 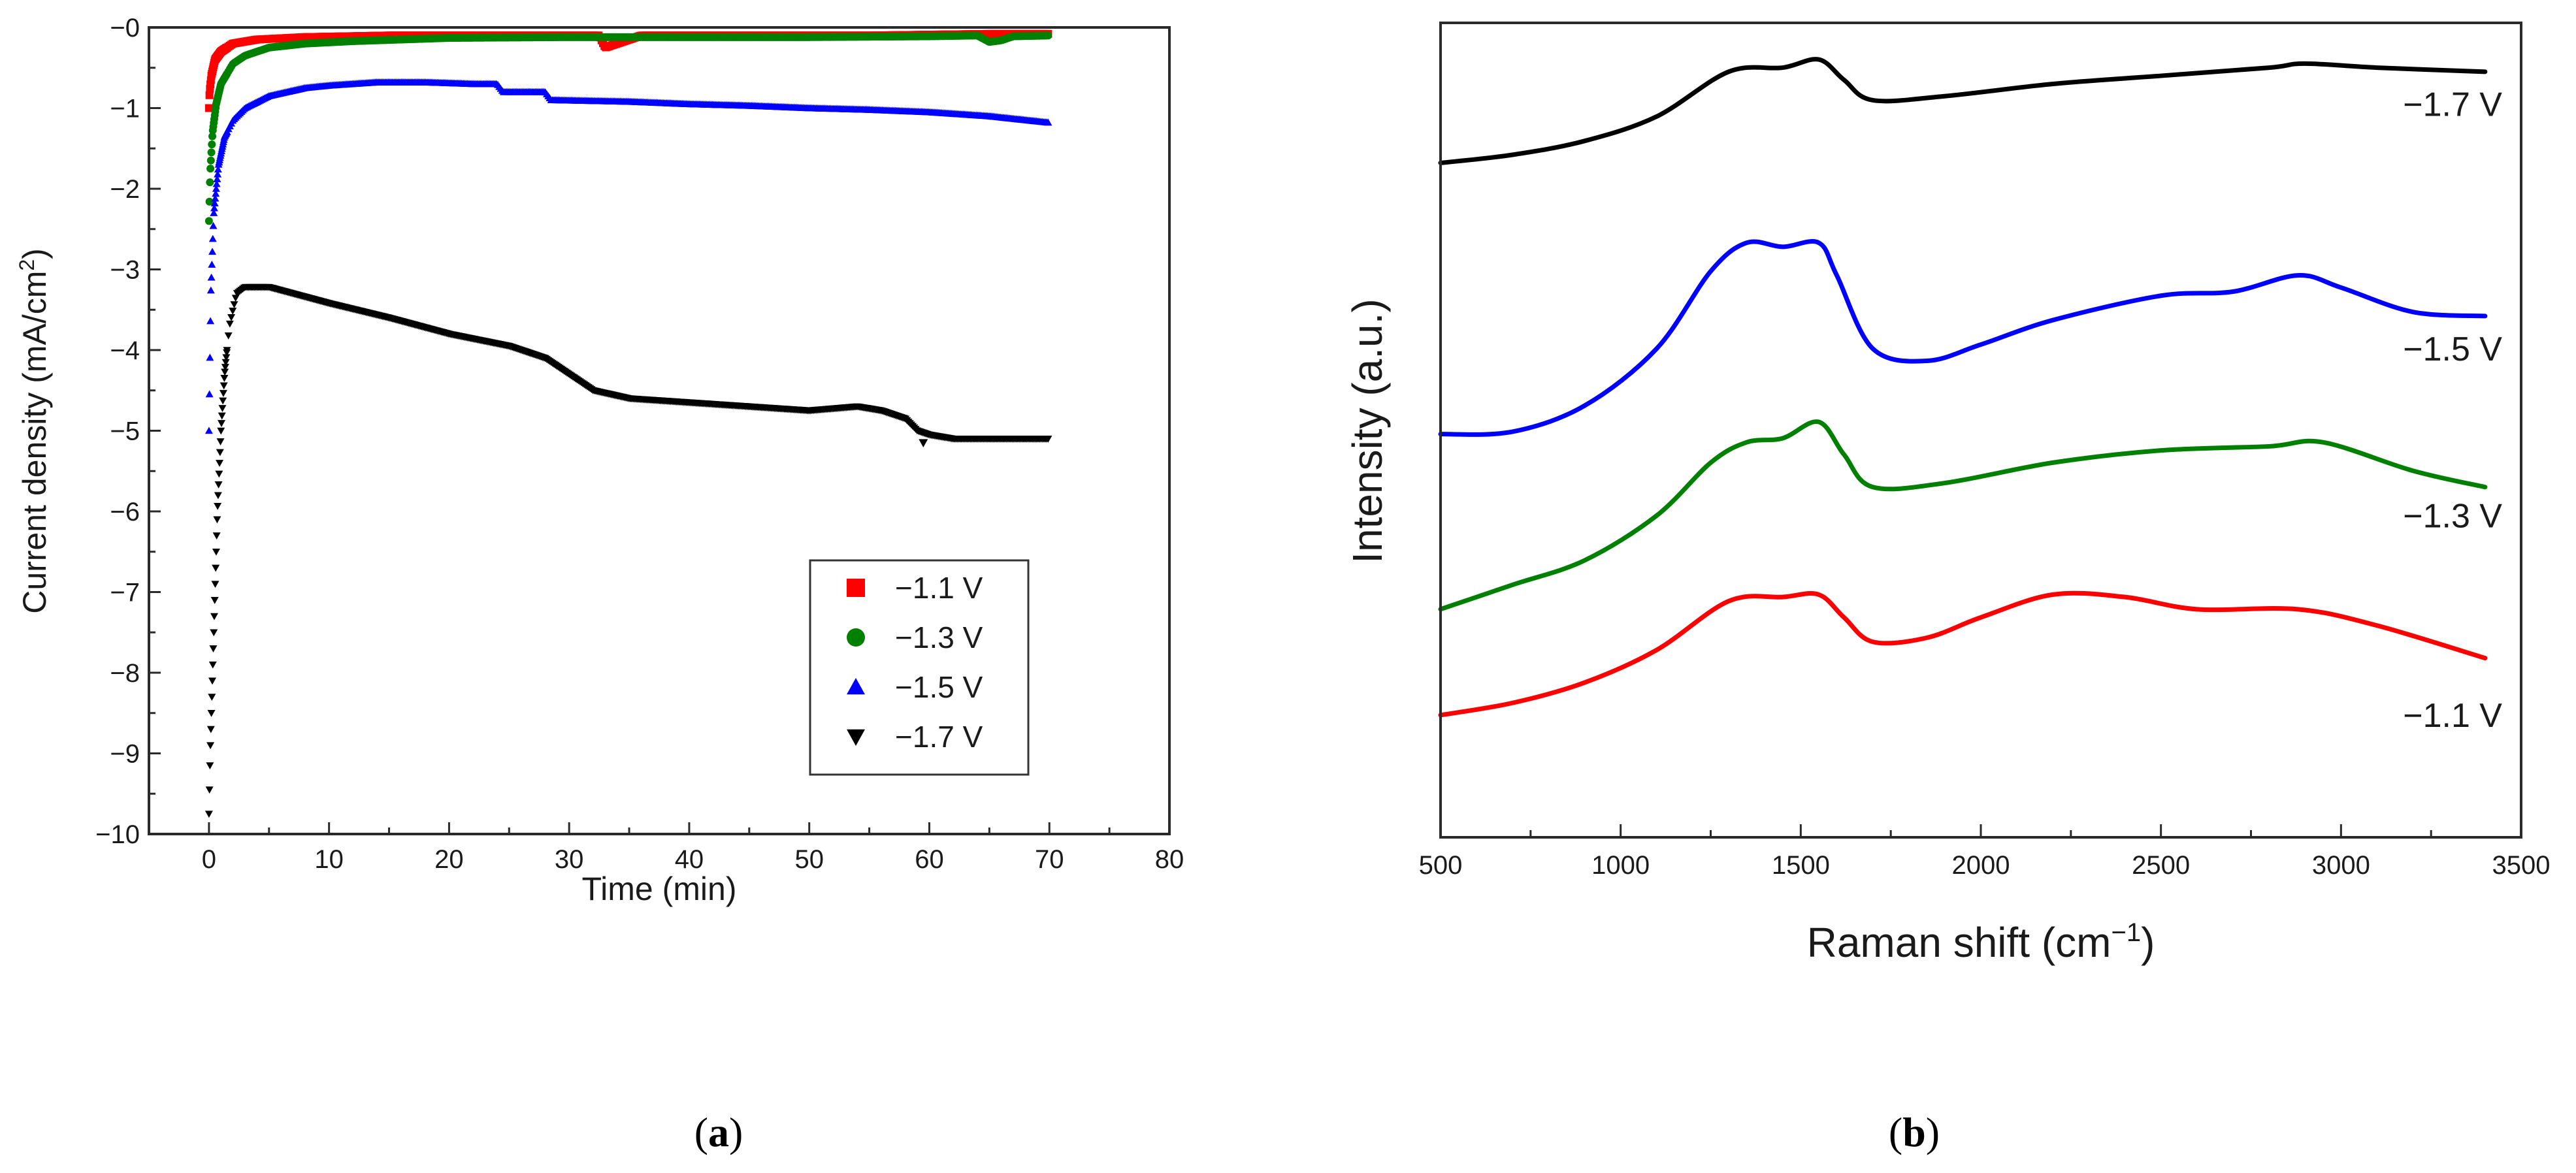 I want to click on y-tick-label: −6, so click(x=125, y=512).